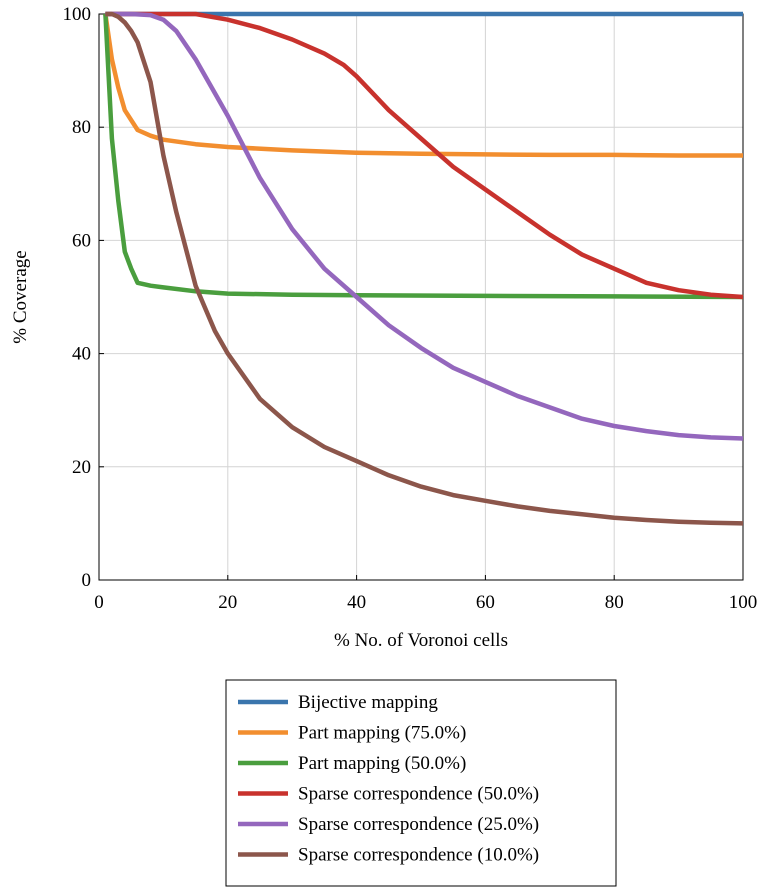 This screenshot has width=763, height=891. Describe the element at coordinates (81, 467) in the screenshot. I see `y-tick-label: 20` at that location.